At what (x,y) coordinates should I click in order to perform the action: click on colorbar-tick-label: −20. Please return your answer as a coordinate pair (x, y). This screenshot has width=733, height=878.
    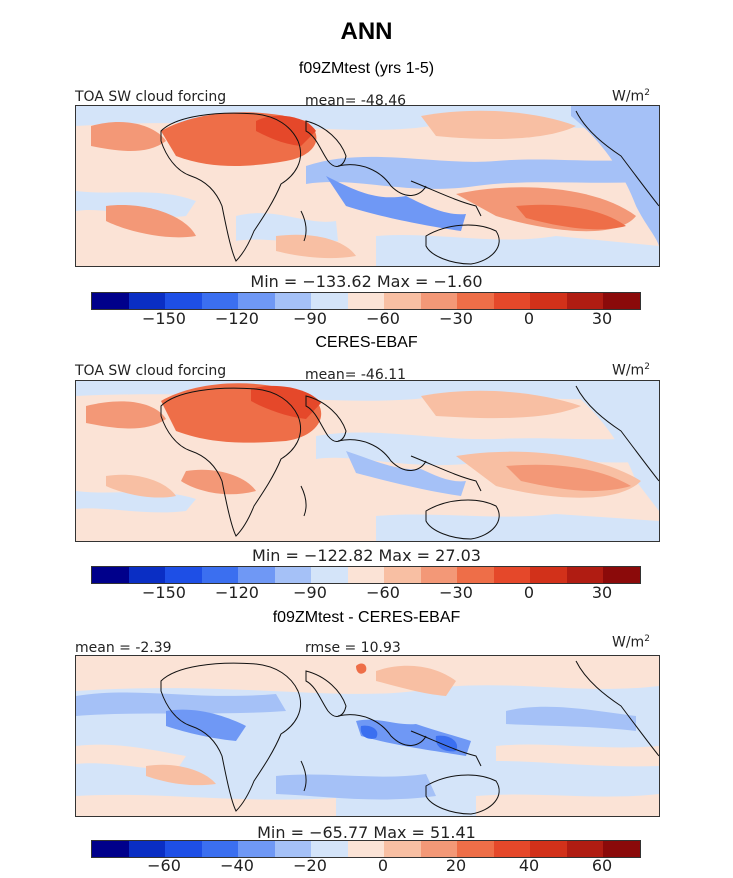
    Looking at the image, I should click on (310, 865).